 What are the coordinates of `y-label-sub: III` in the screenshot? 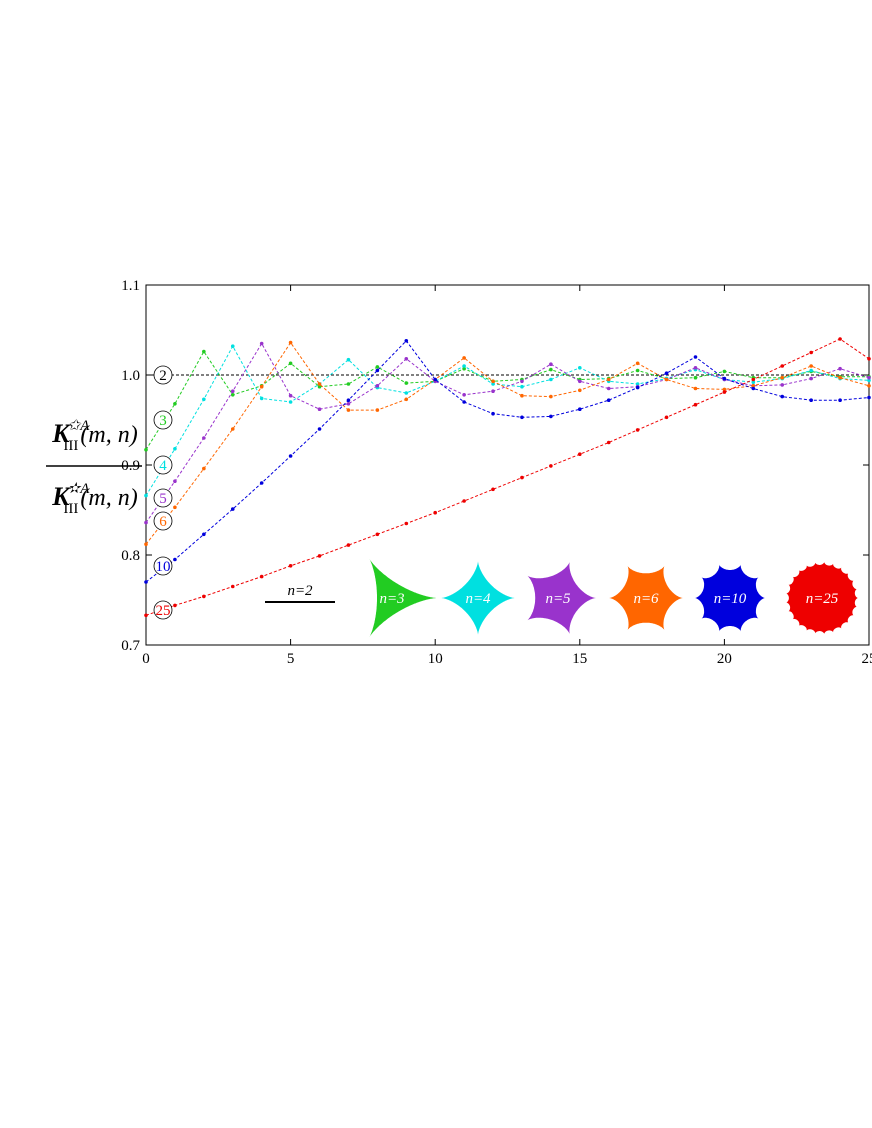 It's located at (70, 509).